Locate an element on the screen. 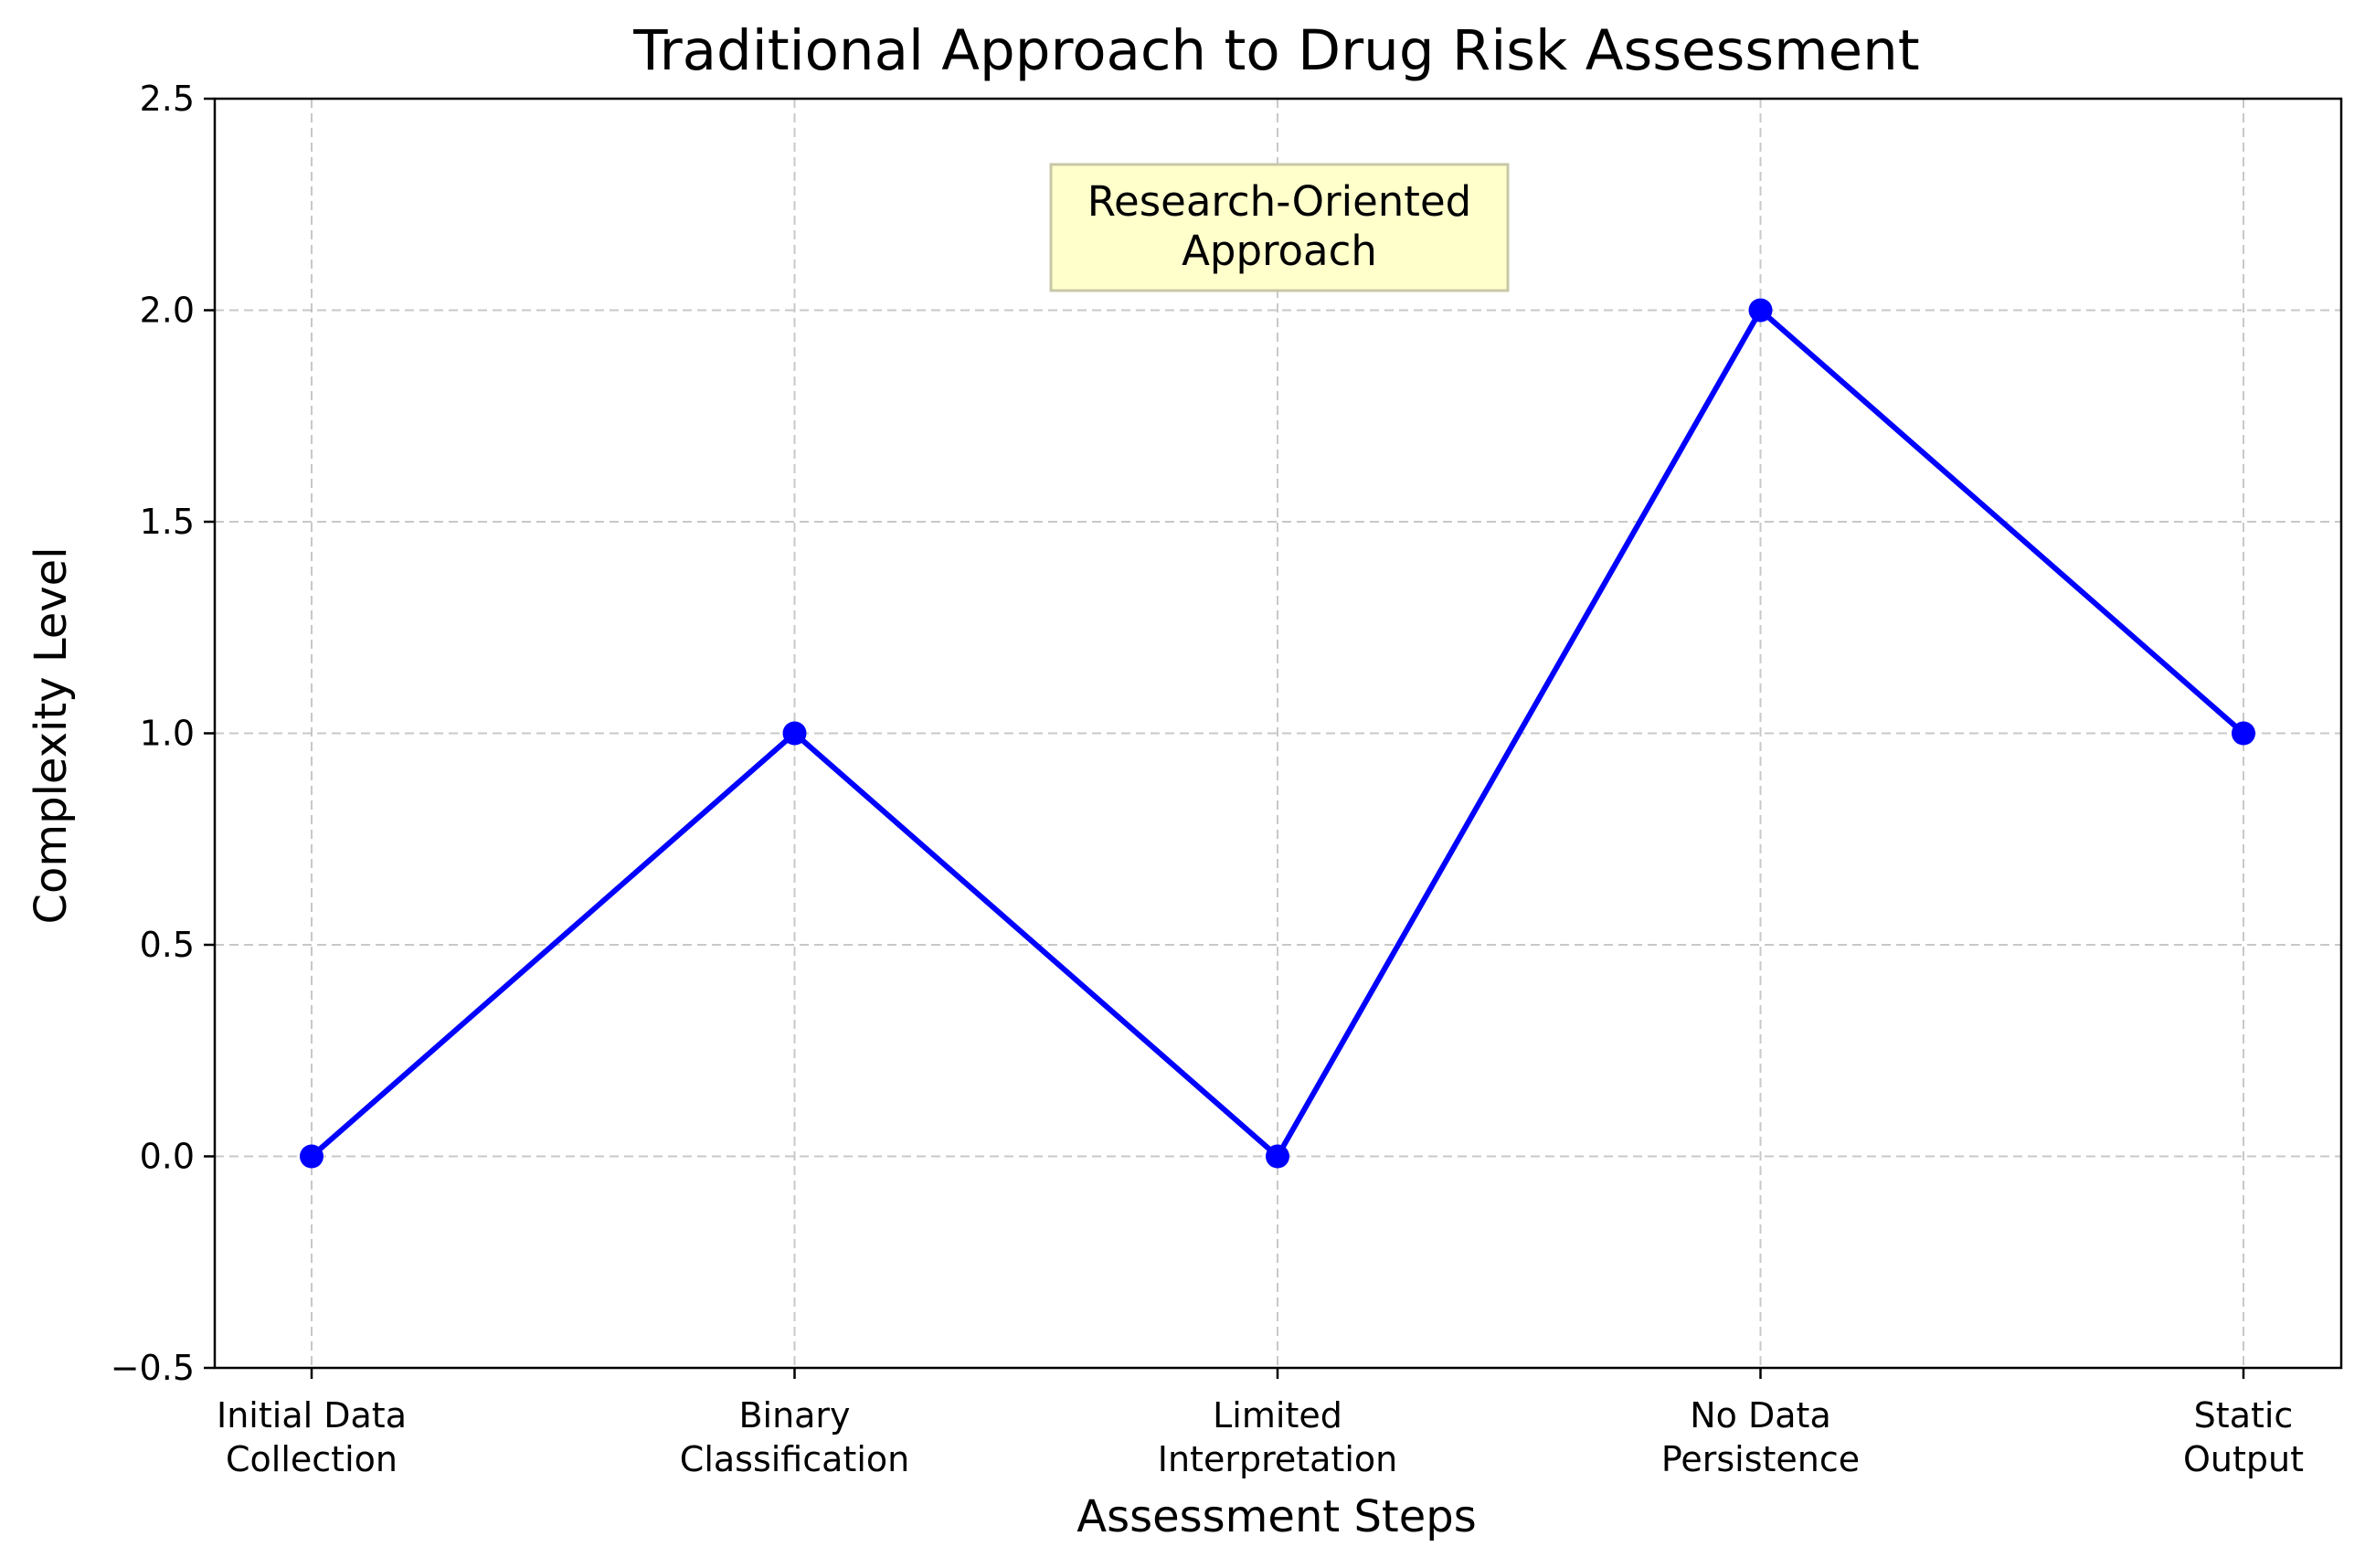 This screenshot has height=1568, width=2365. x-tick-label: Initial Data is located at coordinates (312, 1415).